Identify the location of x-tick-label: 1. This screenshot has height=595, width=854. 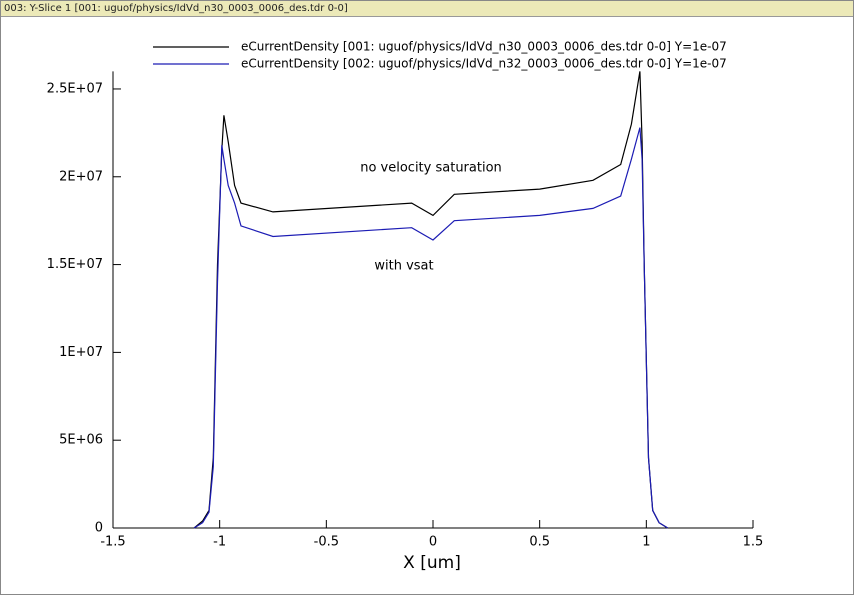
(646, 542).